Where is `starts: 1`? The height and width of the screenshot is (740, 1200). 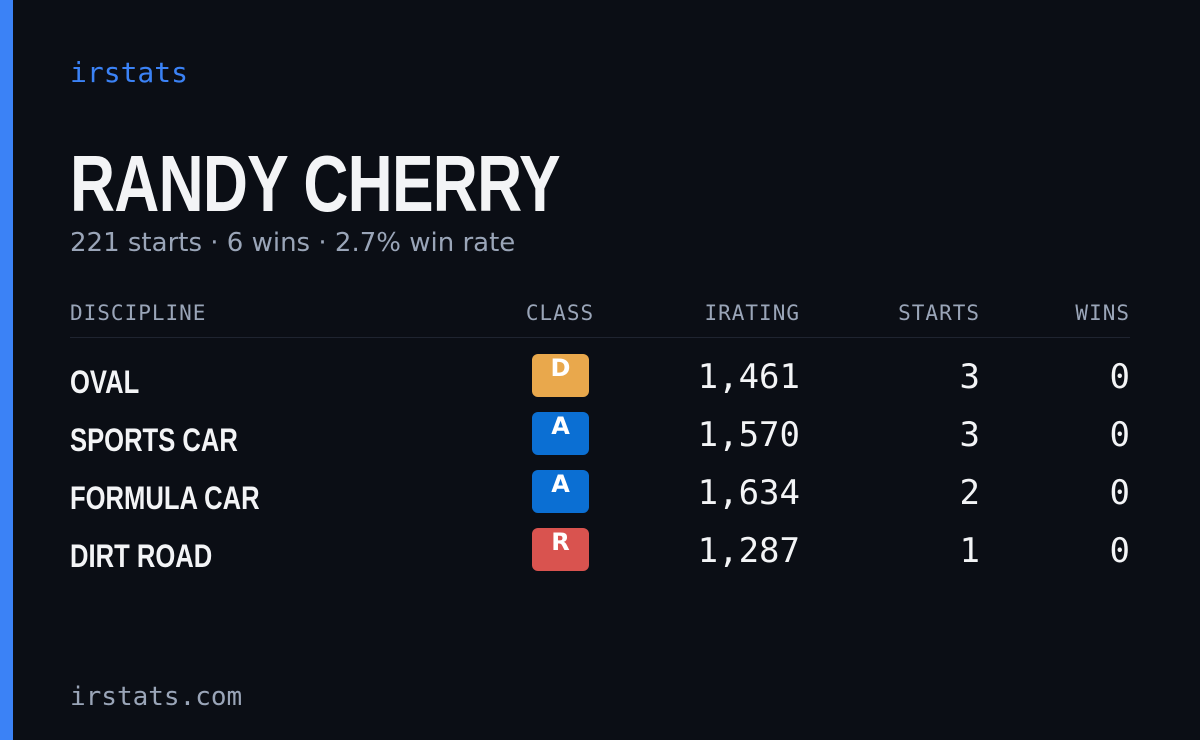
starts: 1 is located at coordinates (969, 551).